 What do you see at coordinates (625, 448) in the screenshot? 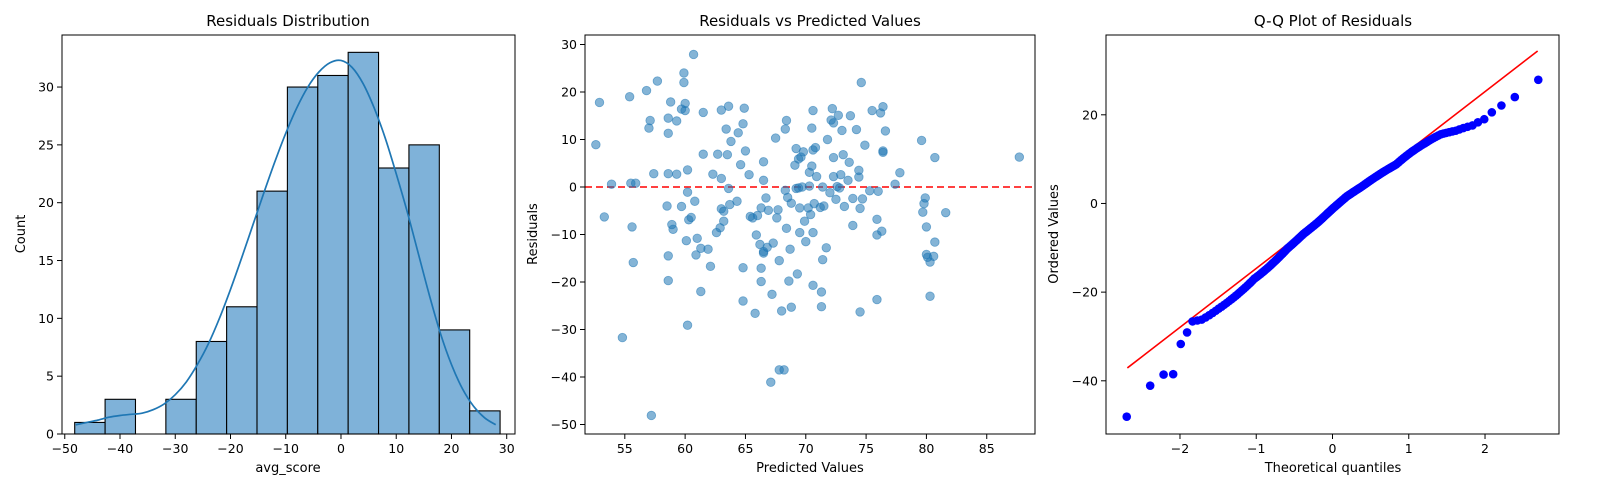
I see `residuals-xtick-label: 55` at bounding box center [625, 448].